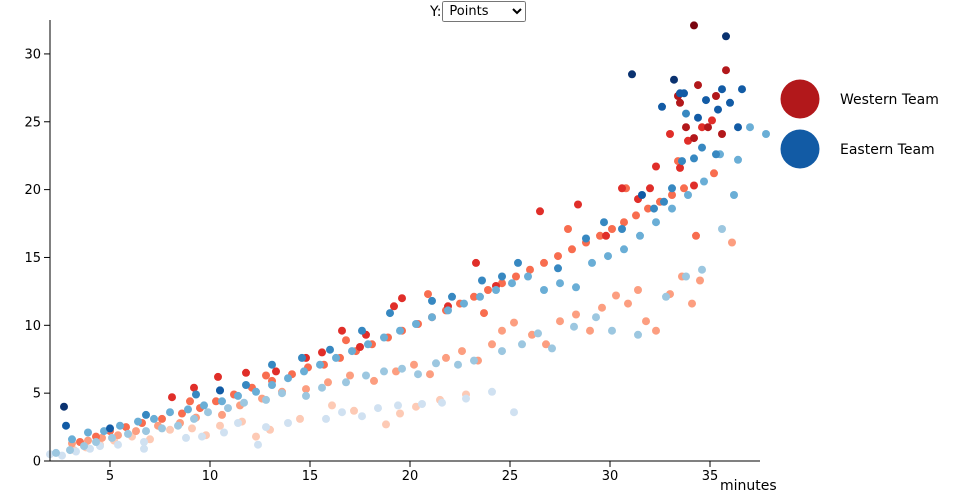  Describe the element at coordinates (310, 476) in the screenshot. I see `x-tick-label: 15` at that location.